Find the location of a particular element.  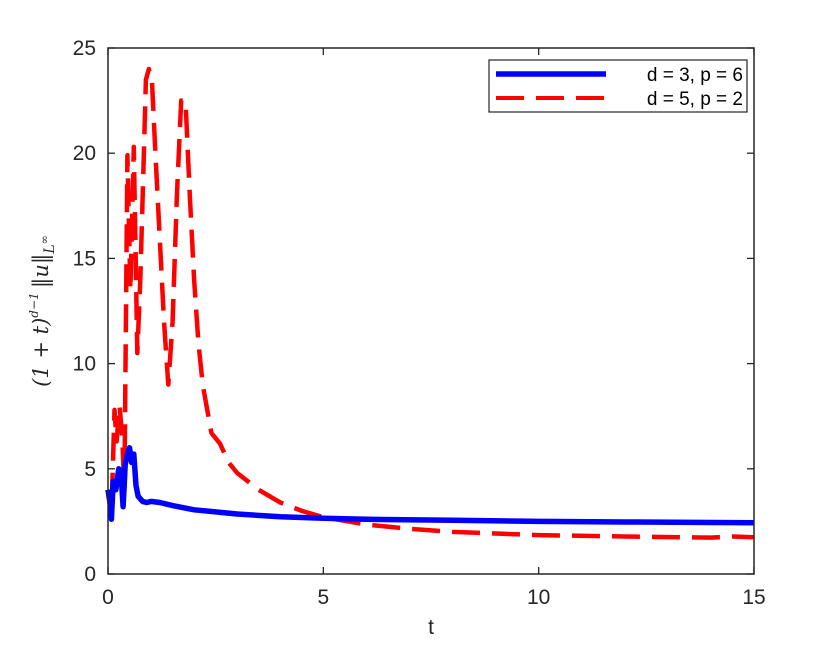

y-tick-label: 15 is located at coordinates (84, 258).